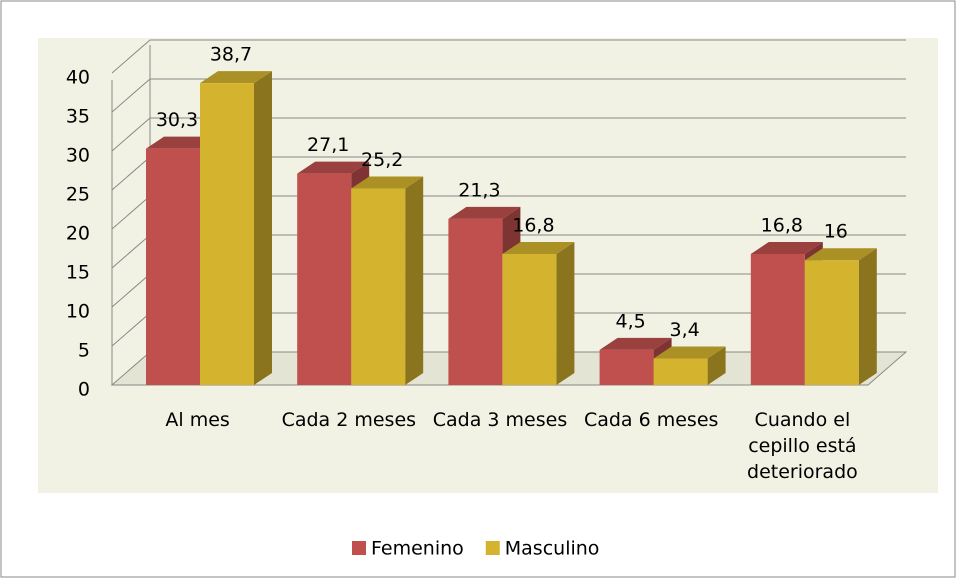  What do you see at coordinates (802, 446) in the screenshot?
I see `x-tick-label: Cuando el cepillo está deteriorado` at bounding box center [802, 446].